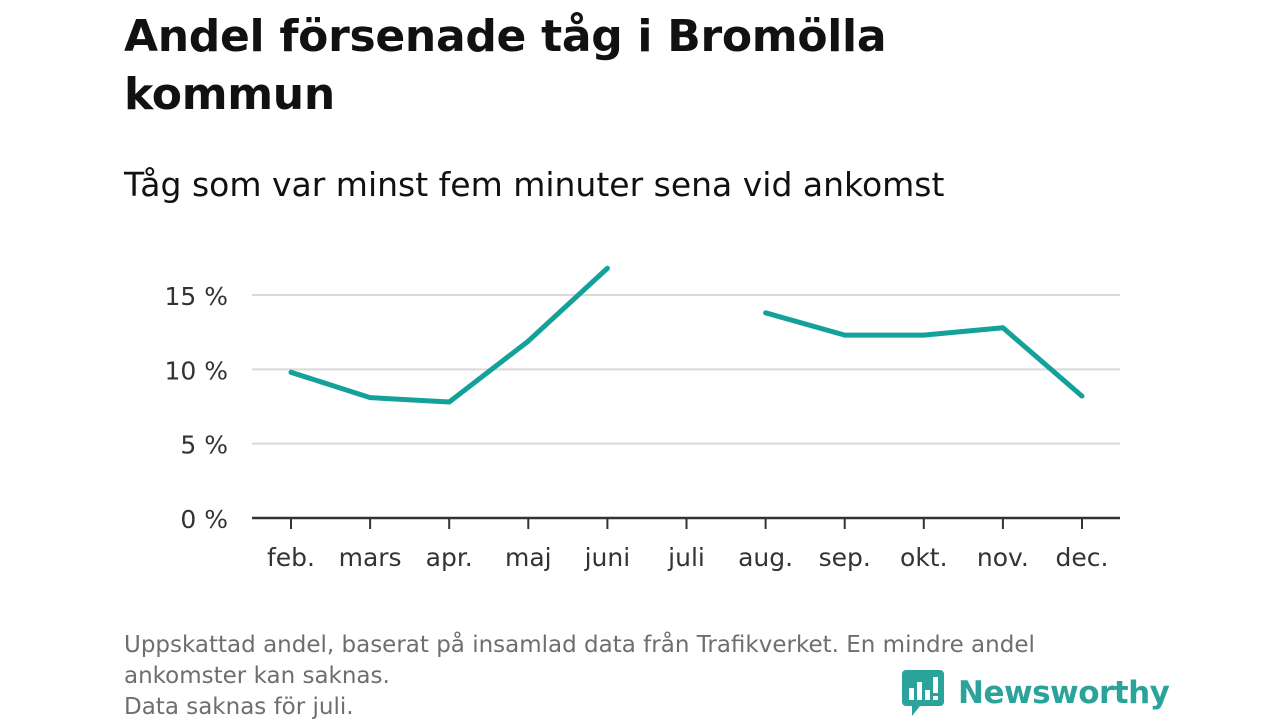 Image resolution: width=1280 pixels, height=720 pixels. Describe the element at coordinates (924, 557) in the screenshot. I see `x-tick-label: okt.` at that location.